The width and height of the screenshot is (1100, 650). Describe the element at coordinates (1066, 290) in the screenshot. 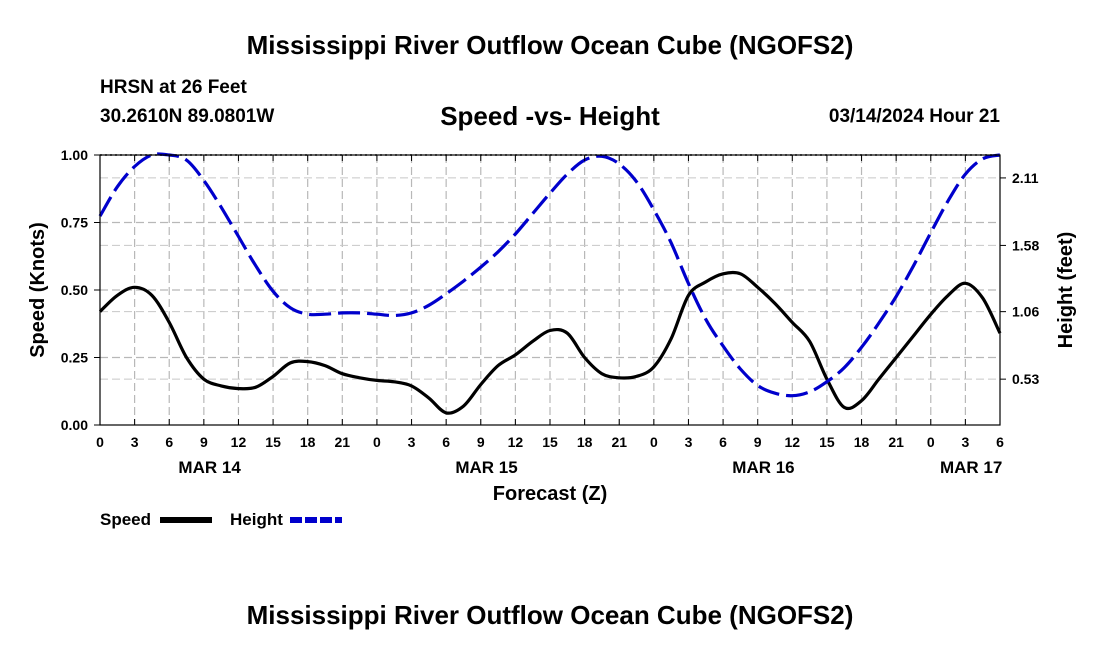

I see `y-axis-label-right: Height (feet)` at that location.